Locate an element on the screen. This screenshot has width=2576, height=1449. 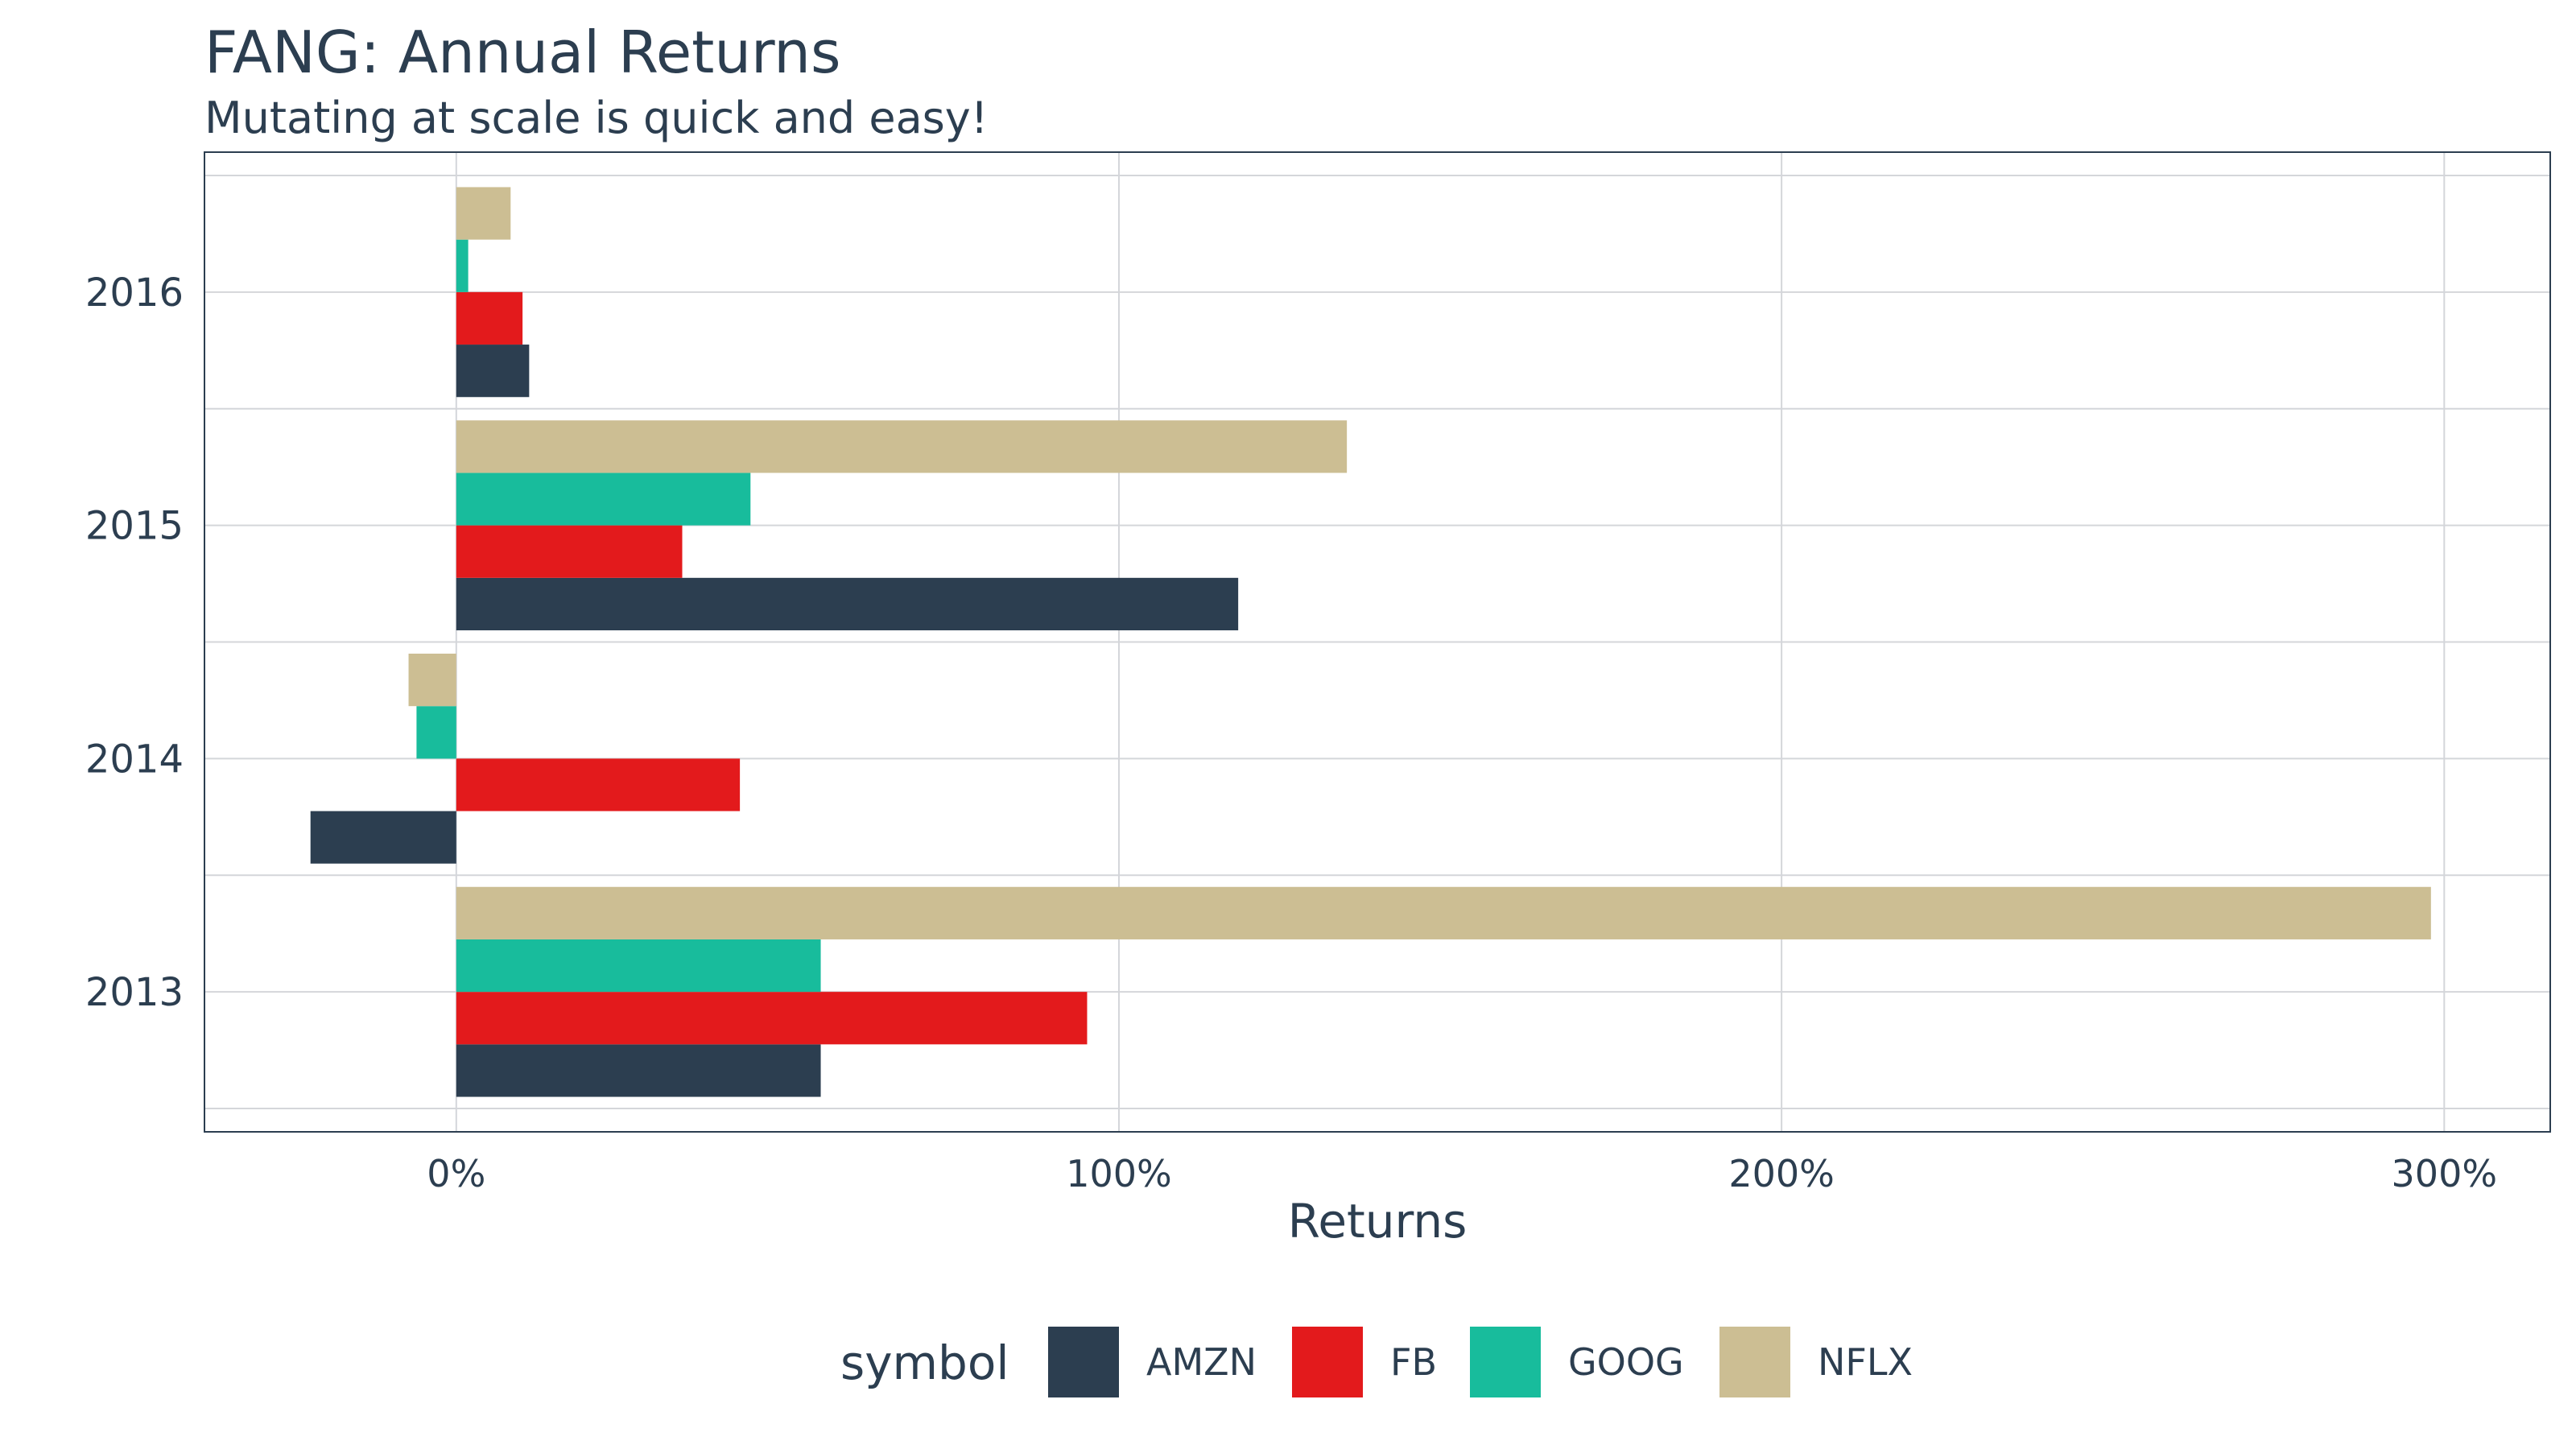
legend-swatch-amzn is located at coordinates (1083, 1362).